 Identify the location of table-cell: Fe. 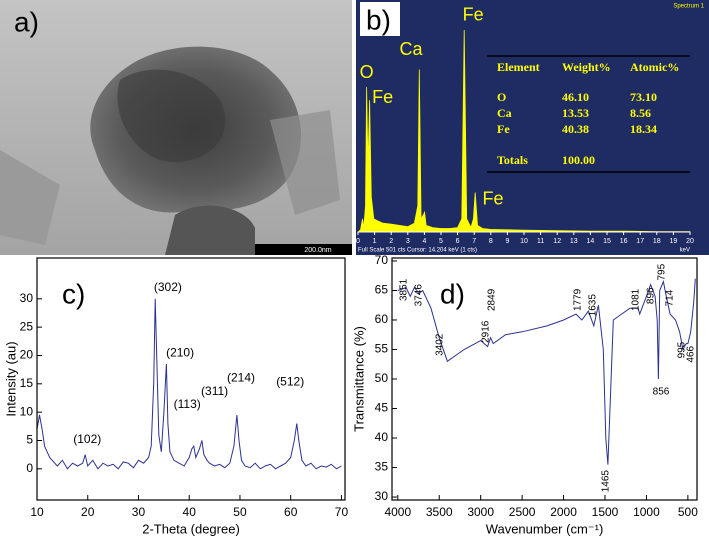
(503, 129).